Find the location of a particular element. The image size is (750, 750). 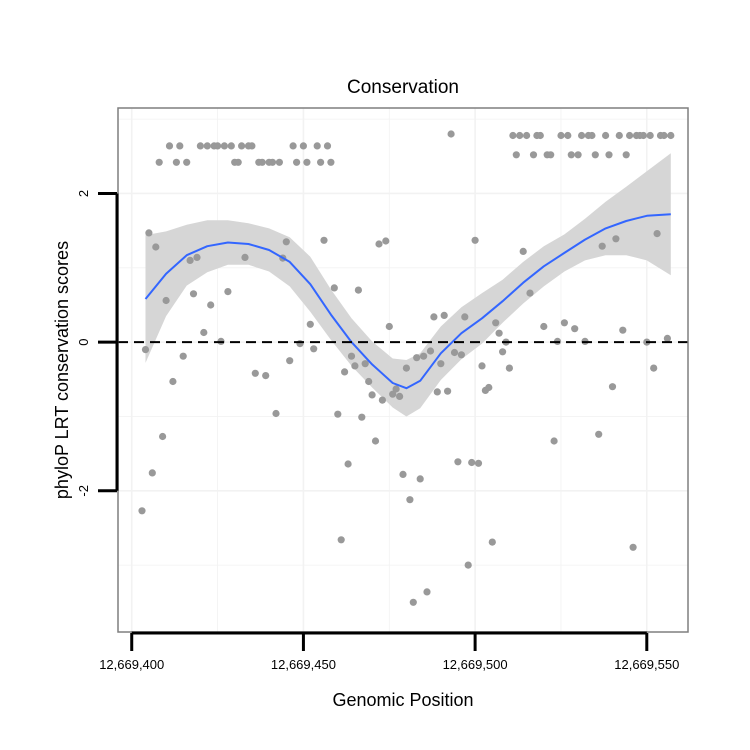

x-axis: 12,669,400 12,669,450 12,669,500 12,669,550 is located at coordinates (389, 651).